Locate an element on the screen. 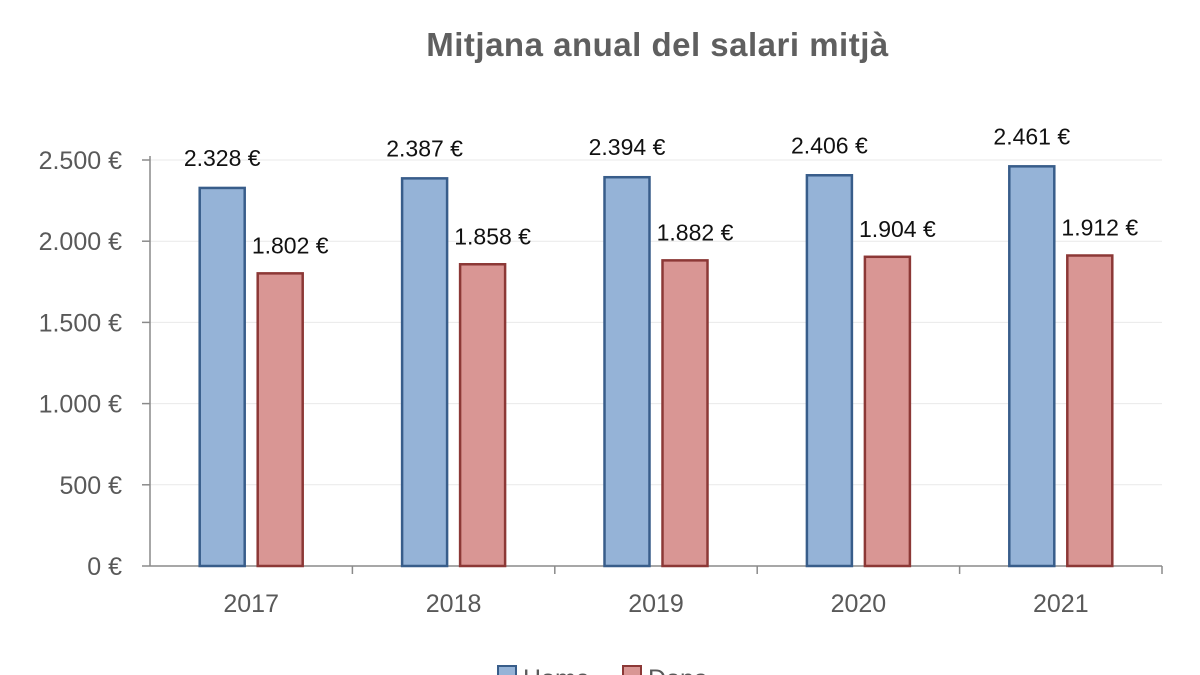  data-label: 2.328 € is located at coordinates (222, 158).